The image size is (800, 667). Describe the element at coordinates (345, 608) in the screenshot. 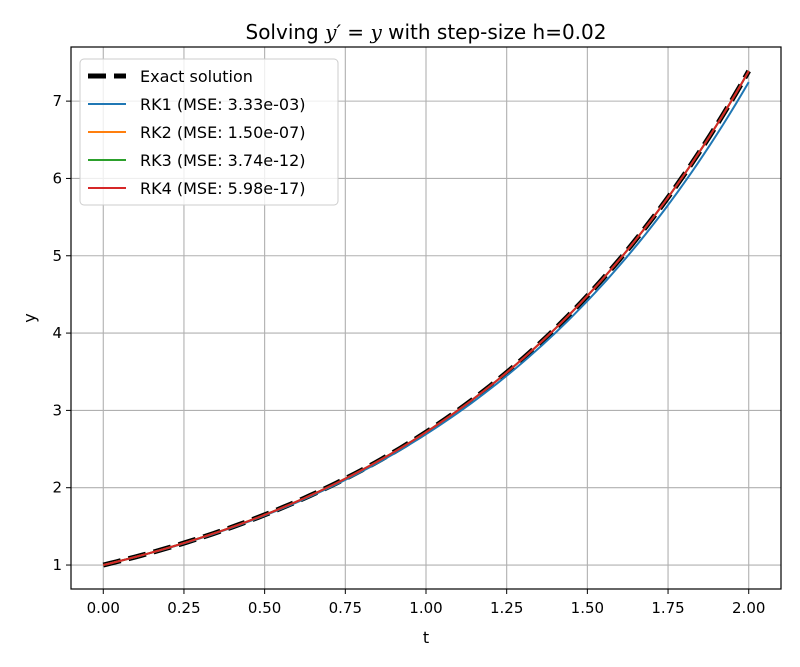

I see `x-tick-label: 0.75` at that location.